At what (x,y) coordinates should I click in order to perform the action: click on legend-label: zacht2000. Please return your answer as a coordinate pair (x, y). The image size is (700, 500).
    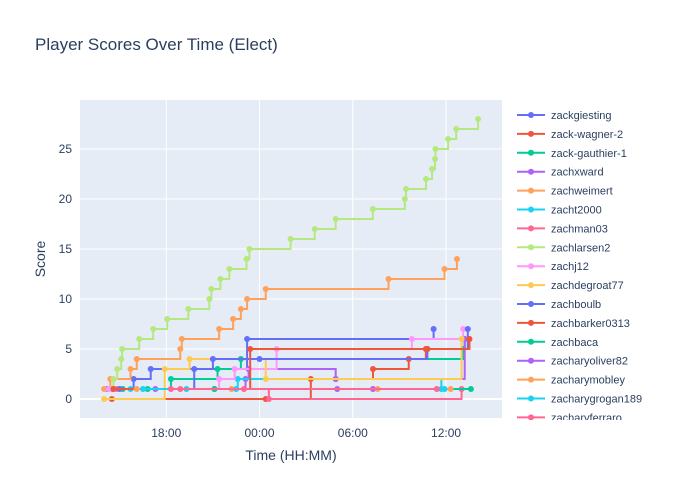
    Looking at the image, I should click on (576, 211).